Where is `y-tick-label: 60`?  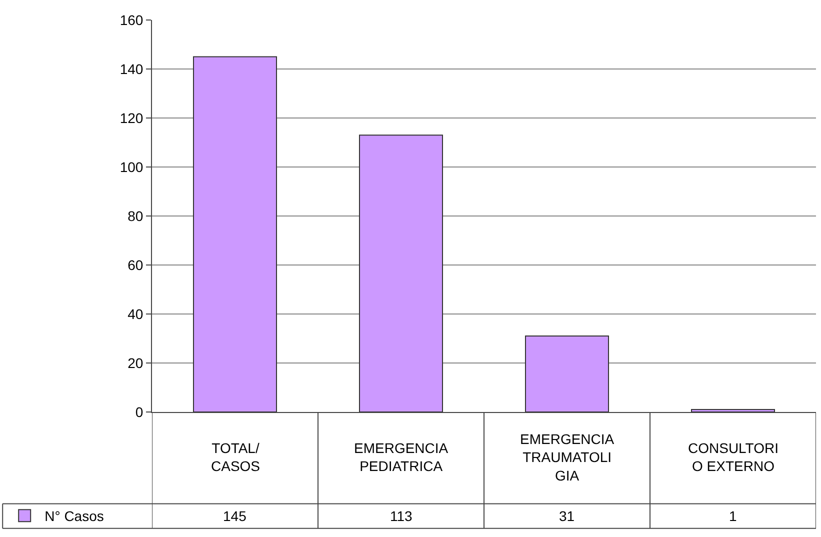
y-tick-label: 60 is located at coordinates (136, 264).